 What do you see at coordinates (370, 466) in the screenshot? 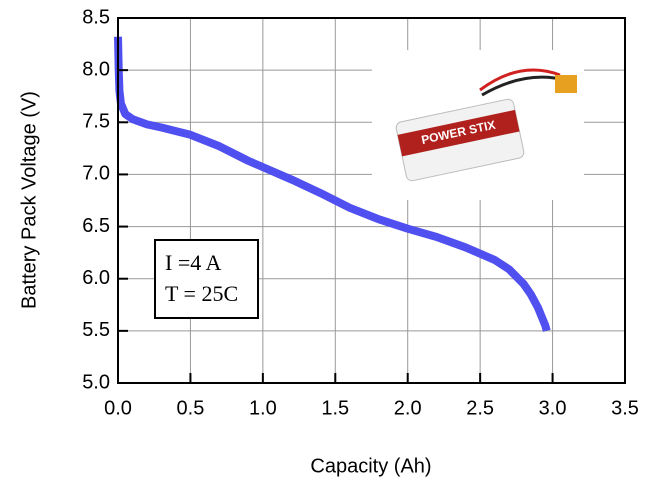
I see `x-axis-label: Capacity (Ah)` at bounding box center [370, 466].